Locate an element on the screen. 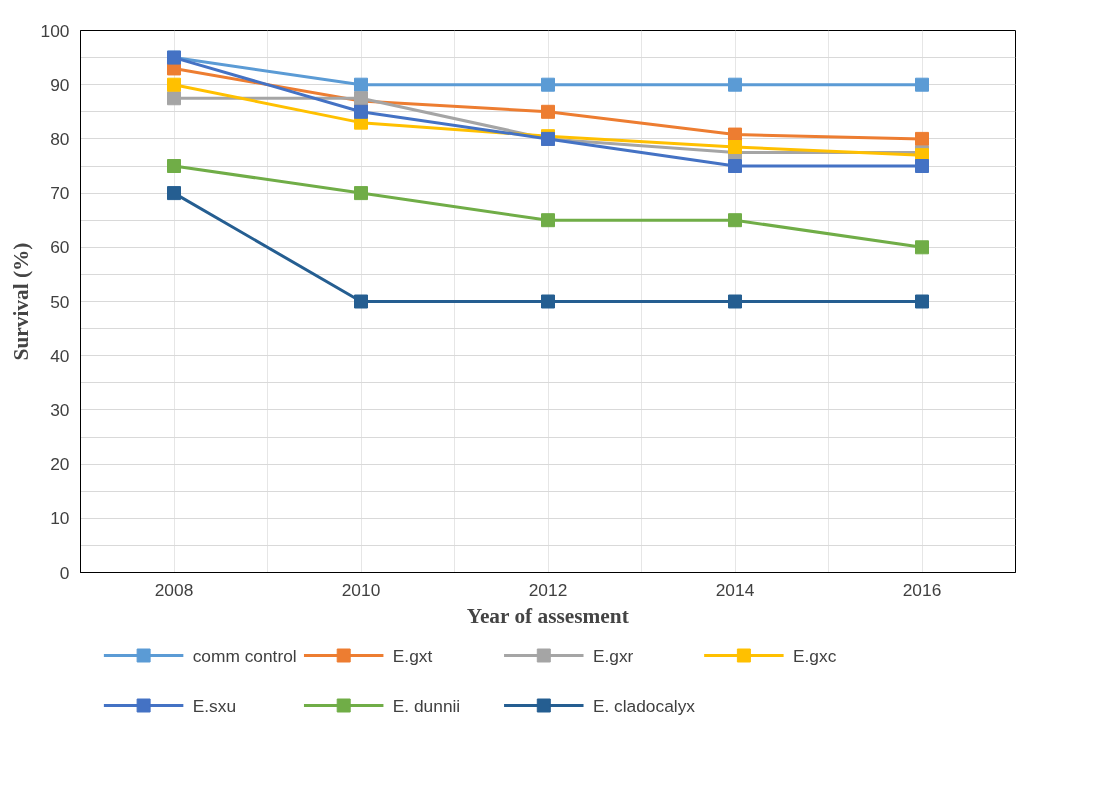 Image resolution: width=1100 pixels, height=792 pixels. y-tick-label: 90 is located at coordinates (60, 84).